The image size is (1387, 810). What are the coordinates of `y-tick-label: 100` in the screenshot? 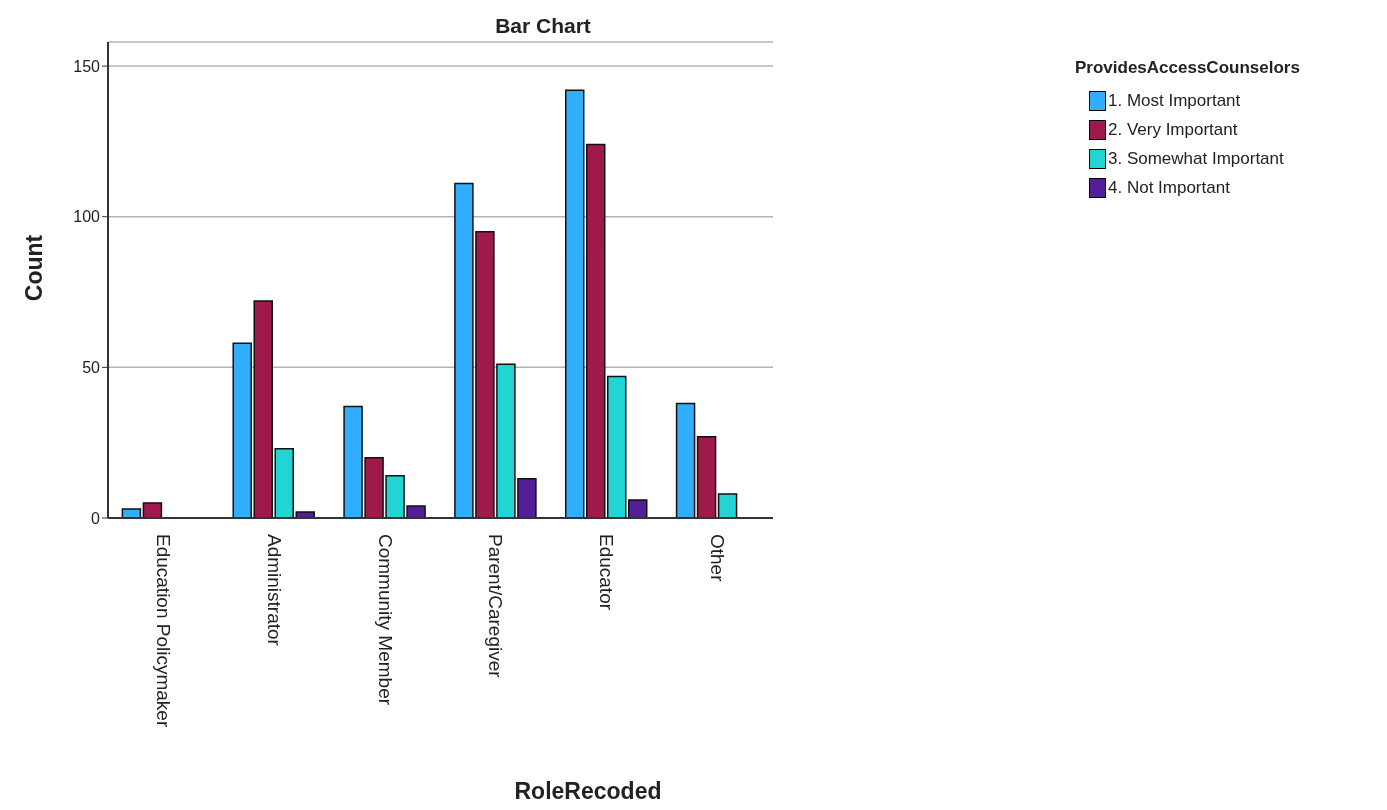 It's located at (87, 217).